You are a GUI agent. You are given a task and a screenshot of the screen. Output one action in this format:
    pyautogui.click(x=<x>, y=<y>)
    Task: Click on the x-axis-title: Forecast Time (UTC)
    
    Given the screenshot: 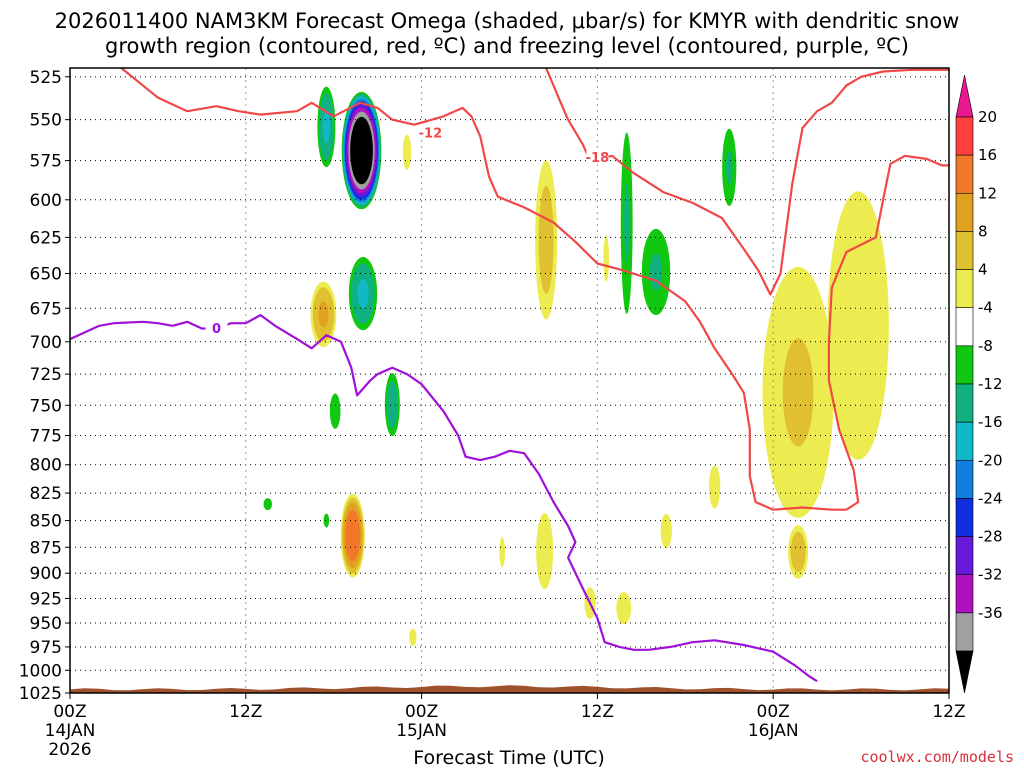 What is the action you would take?
    pyautogui.click(x=508, y=757)
    